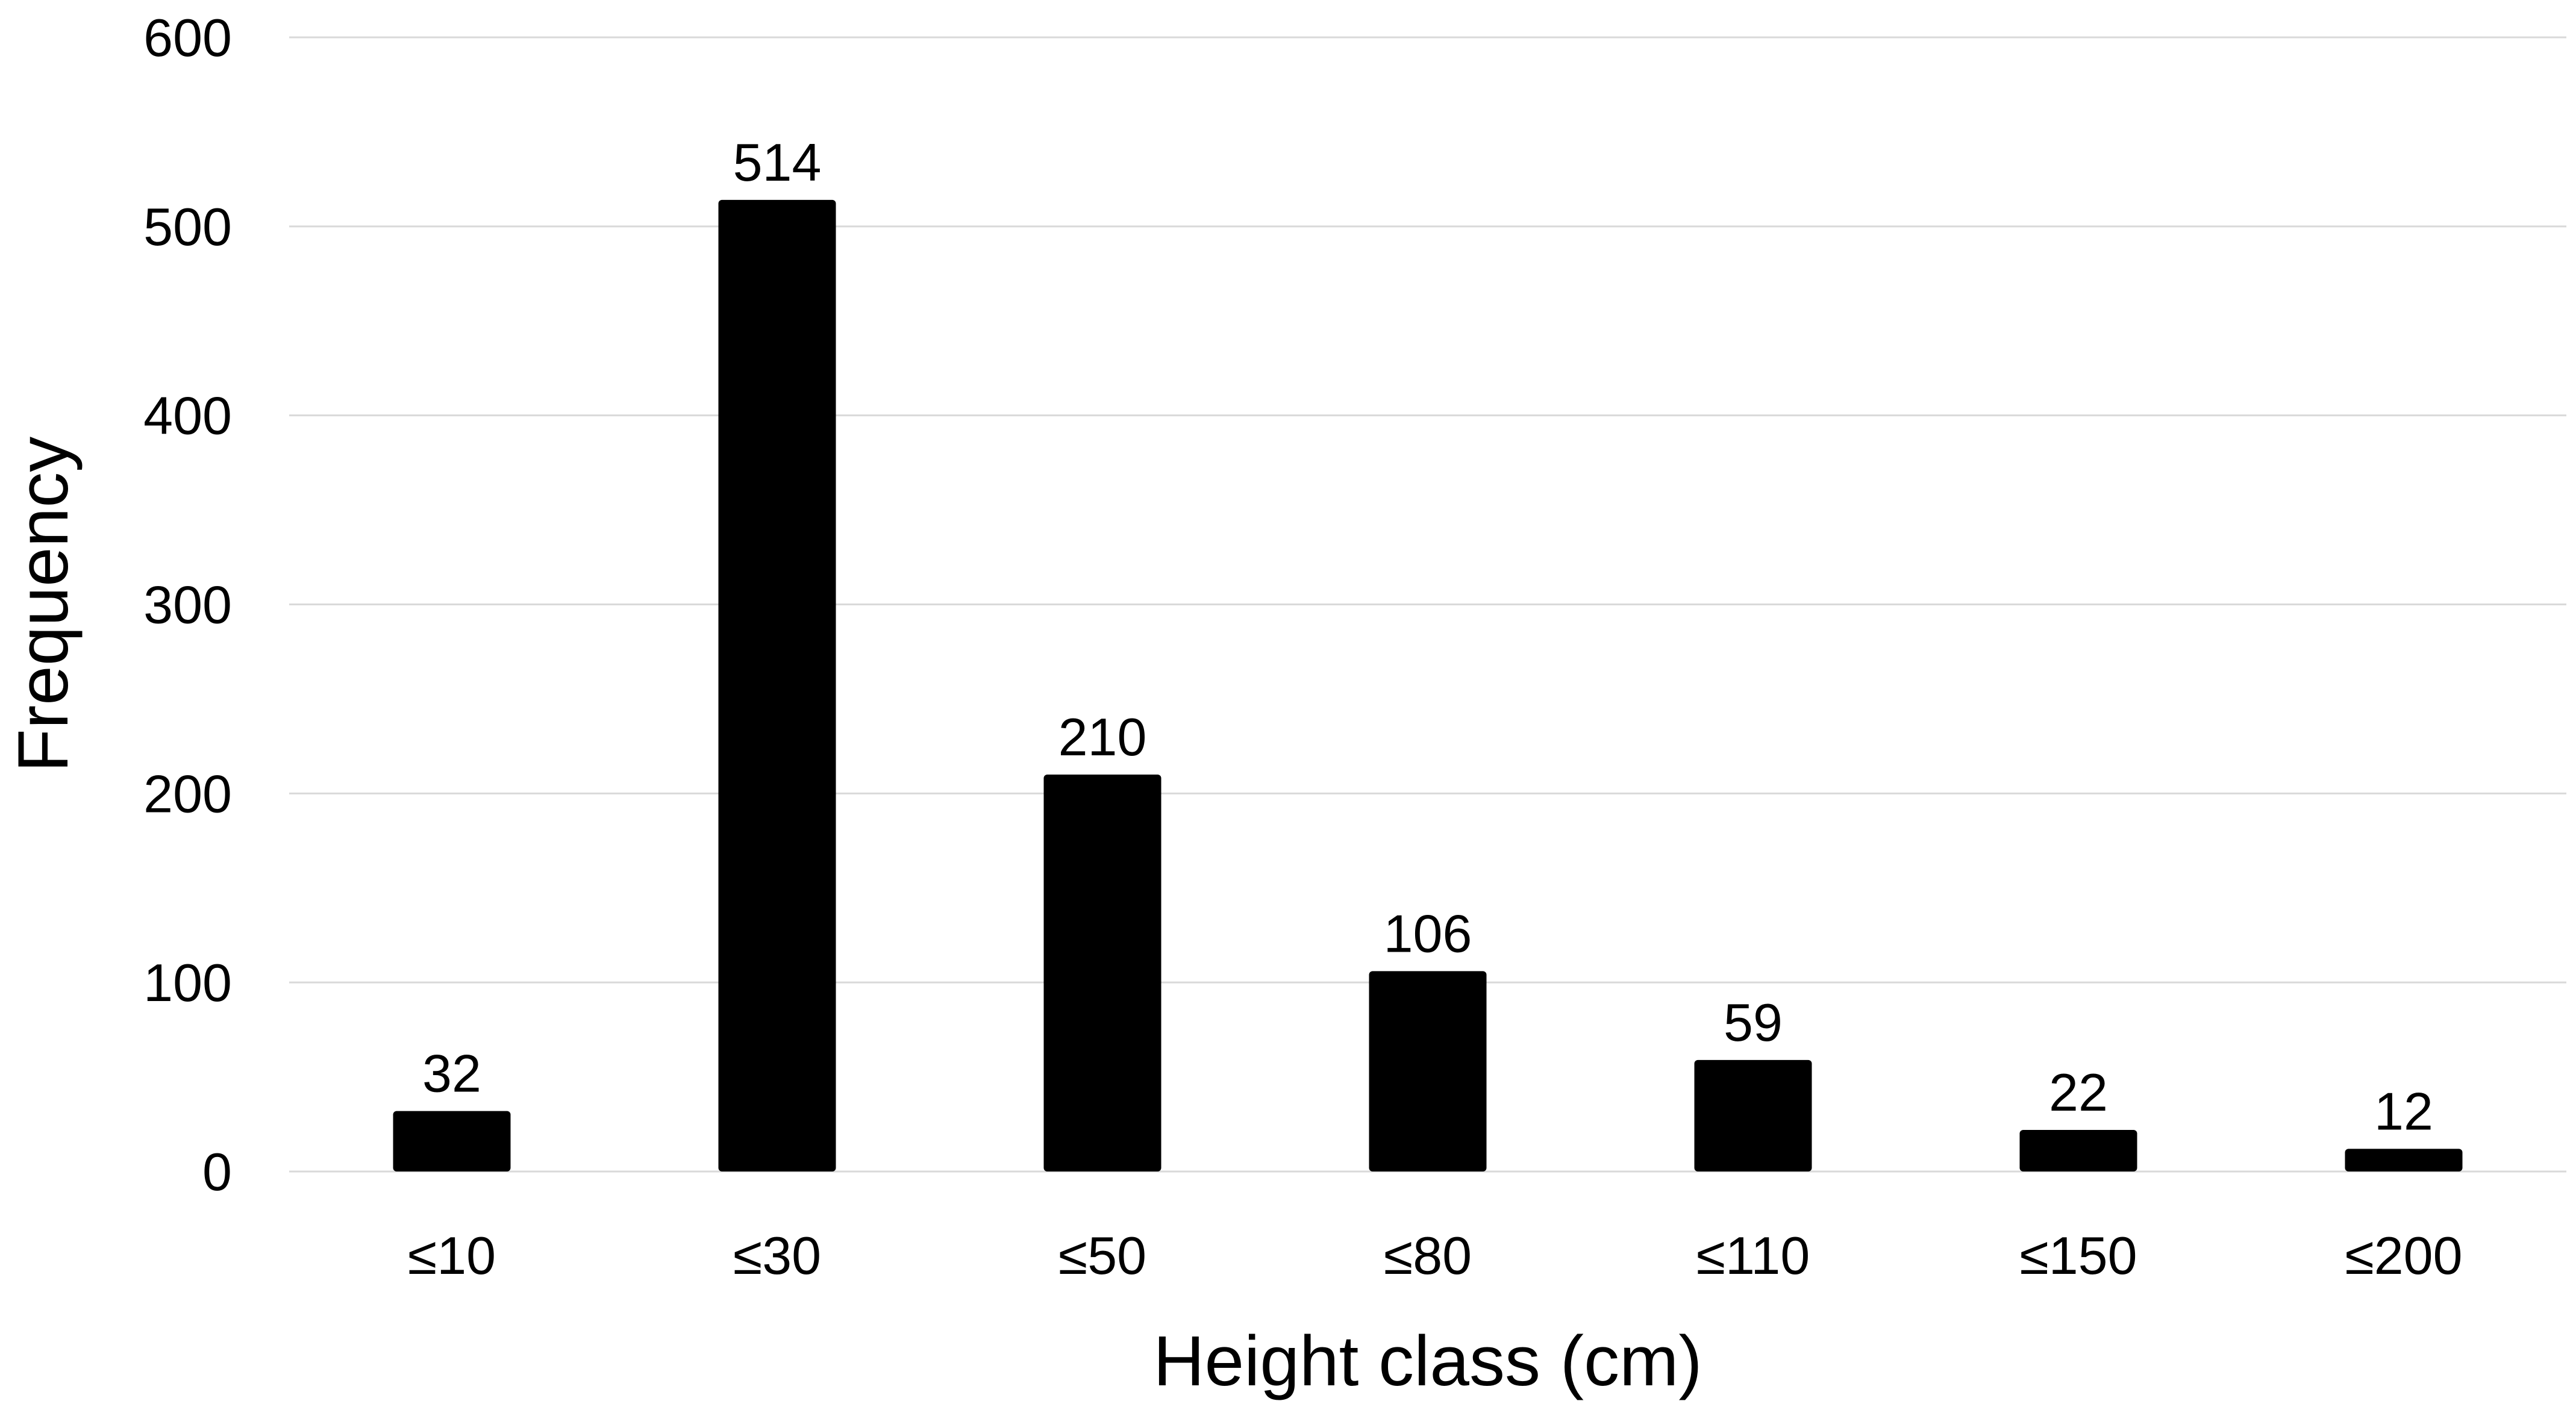 Image resolution: width=2576 pixels, height=1410 pixels. I want to click on x-tick-label: ≤50, so click(1102, 1255).